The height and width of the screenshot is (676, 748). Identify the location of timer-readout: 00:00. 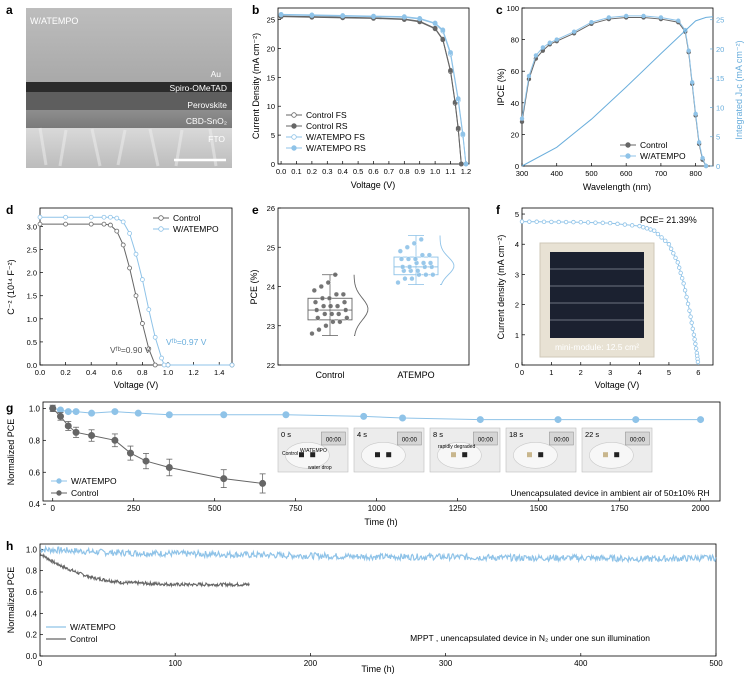
(486, 441).